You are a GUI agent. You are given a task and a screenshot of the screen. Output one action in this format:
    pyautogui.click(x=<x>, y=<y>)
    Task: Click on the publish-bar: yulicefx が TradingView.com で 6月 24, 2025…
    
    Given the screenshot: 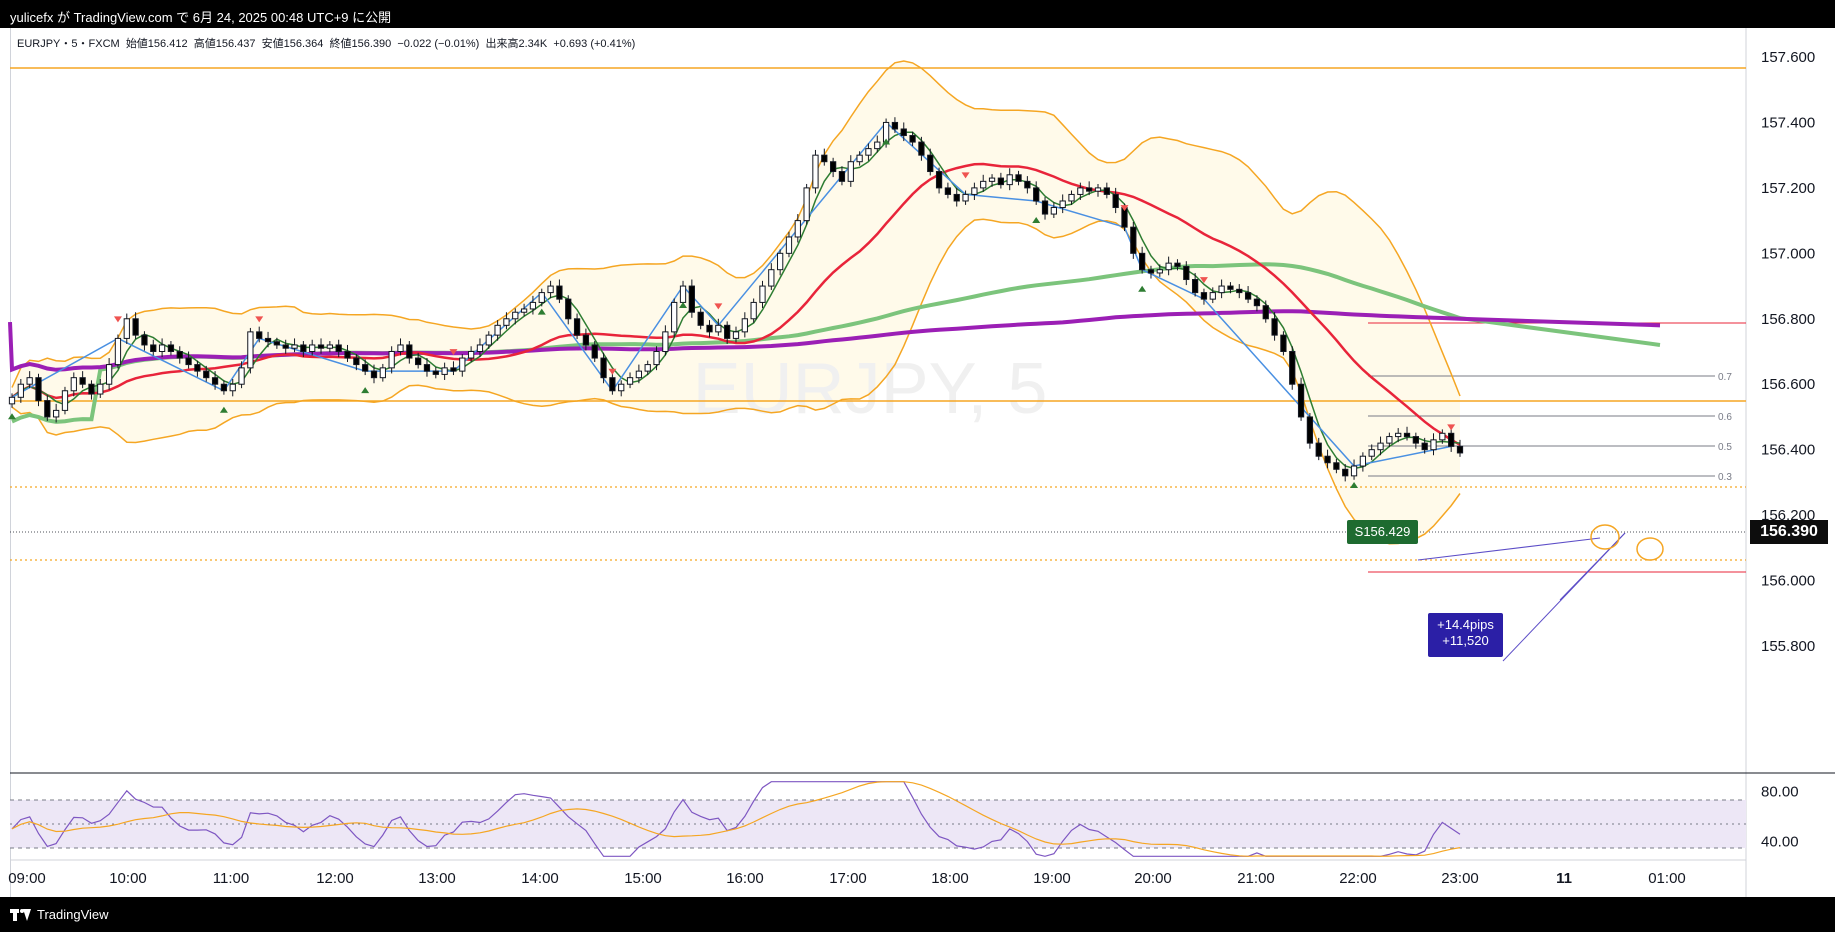 What is the action you would take?
    pyautogui.click(x=917, y=14)
    